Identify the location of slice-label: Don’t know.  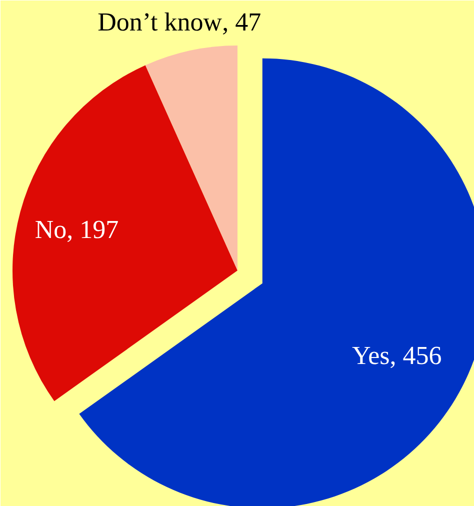
(160, 21).